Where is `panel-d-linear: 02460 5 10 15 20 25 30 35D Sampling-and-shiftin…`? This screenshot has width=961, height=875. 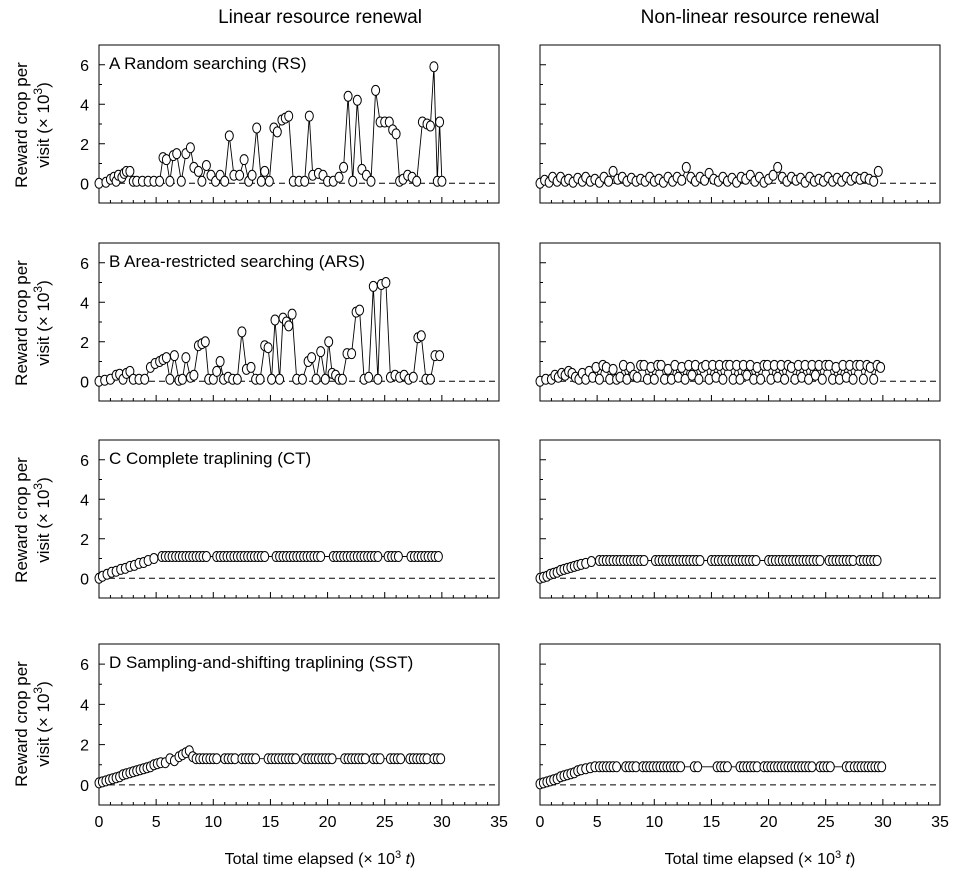
panel-d-linear: 02460 5 10 15 20 25 30 35D Sampling-and-shiftin… is located at coordinates (294, 737).